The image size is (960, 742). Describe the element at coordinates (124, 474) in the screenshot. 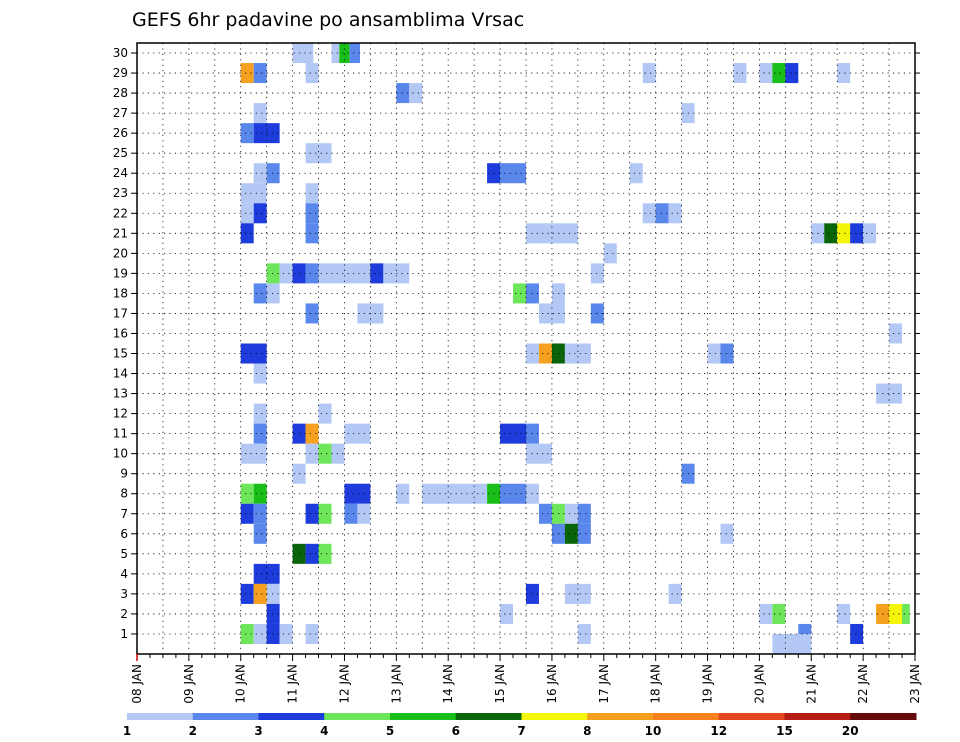

I see `y-tick-label: 9` at that location.